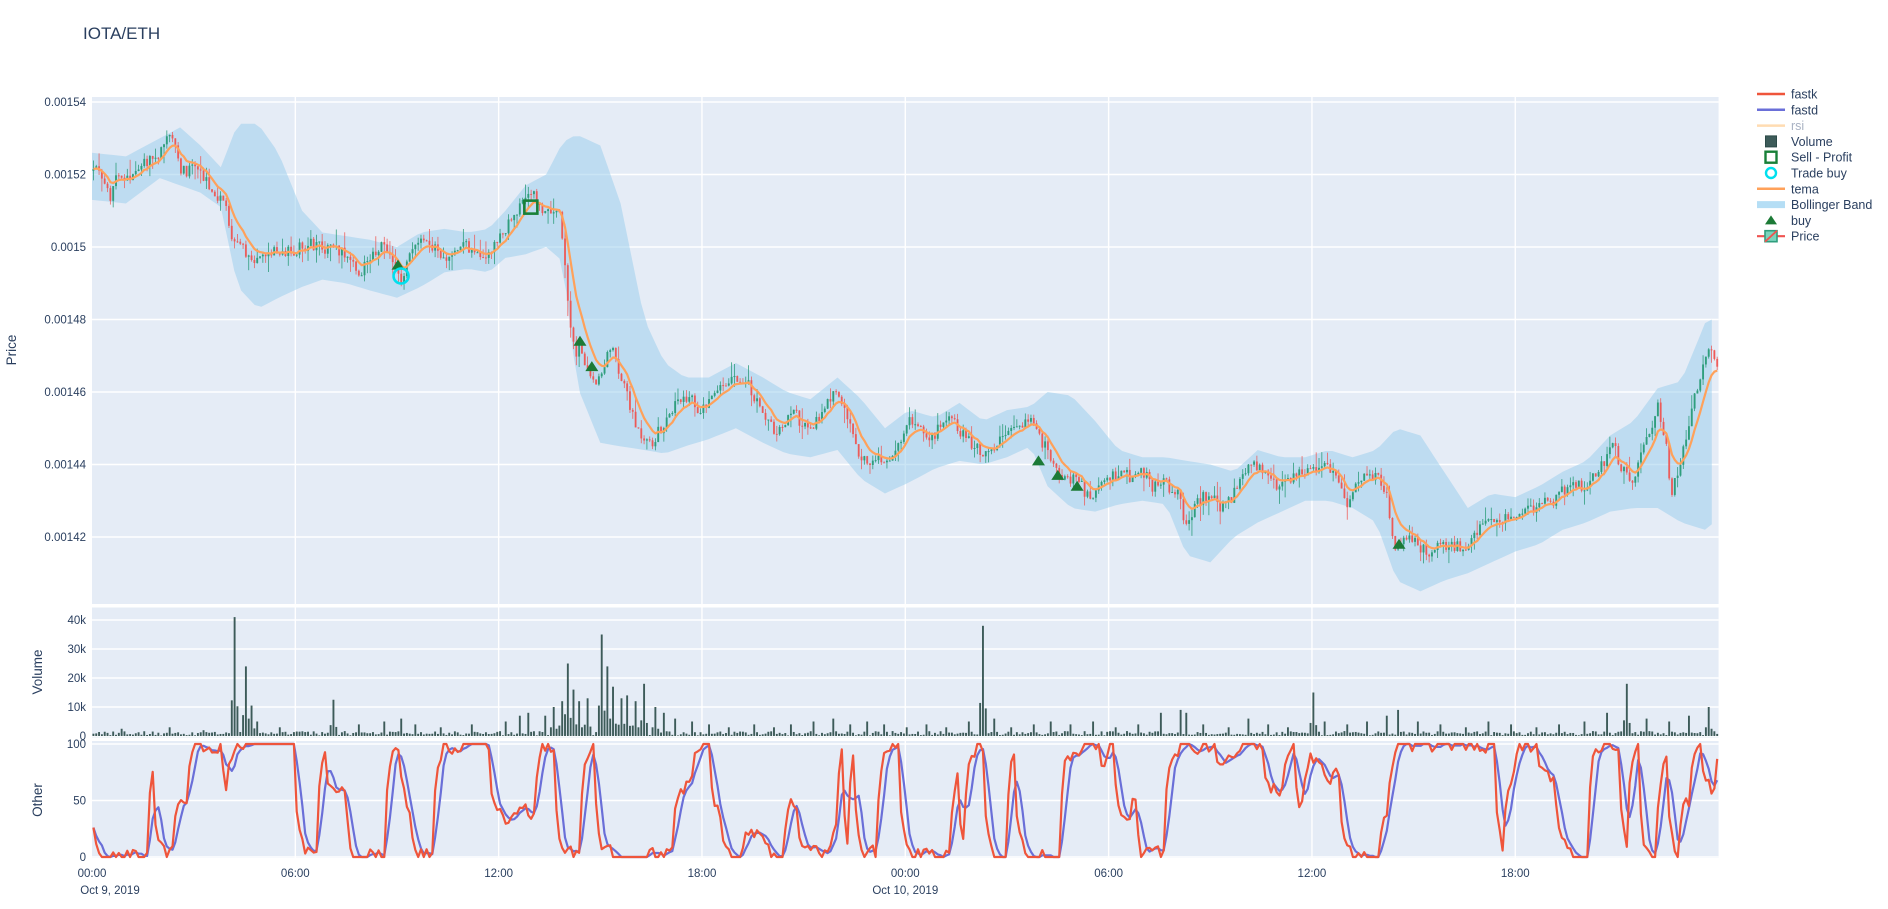  What do you see at coordinates (122, 33) in the screenshot?
I see `chart-title: IOTA/ETH` at bounding box center [122, 33].